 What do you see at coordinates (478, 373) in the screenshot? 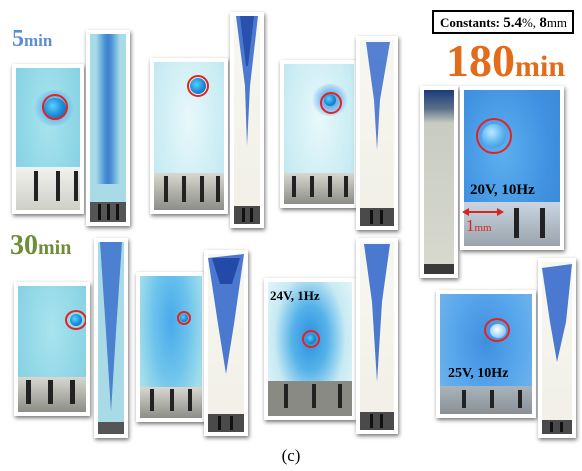
I see `condition-label-c: 25V, 10Hz` at bounding box center [478, 373].